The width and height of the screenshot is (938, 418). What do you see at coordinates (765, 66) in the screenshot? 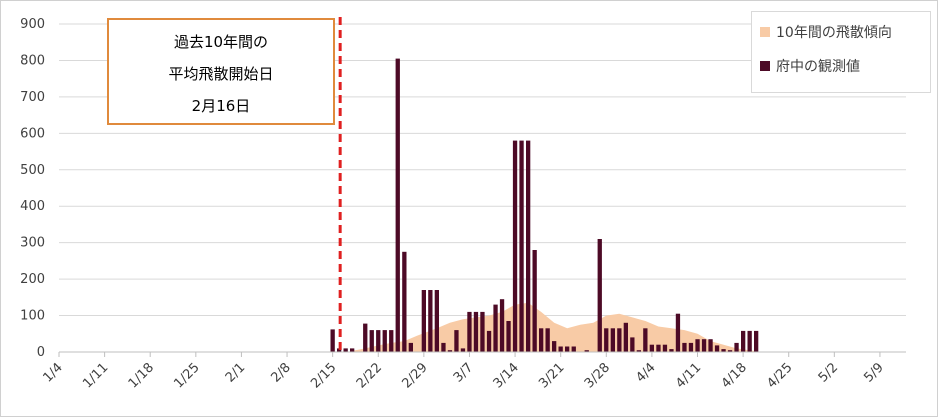
I see `legend-swatch-observed` at bounding box center [765, 66].